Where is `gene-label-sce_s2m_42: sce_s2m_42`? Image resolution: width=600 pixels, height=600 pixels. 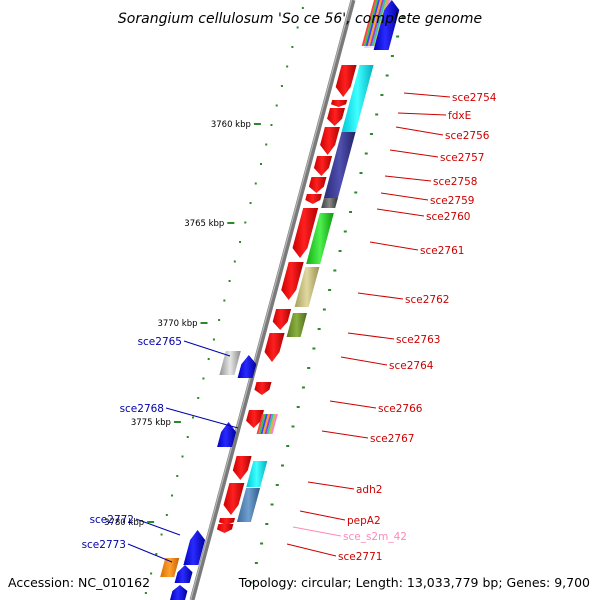 gene-label-sce_s2m_42: sce_s2m_42 is located at coordinates (375, 537).